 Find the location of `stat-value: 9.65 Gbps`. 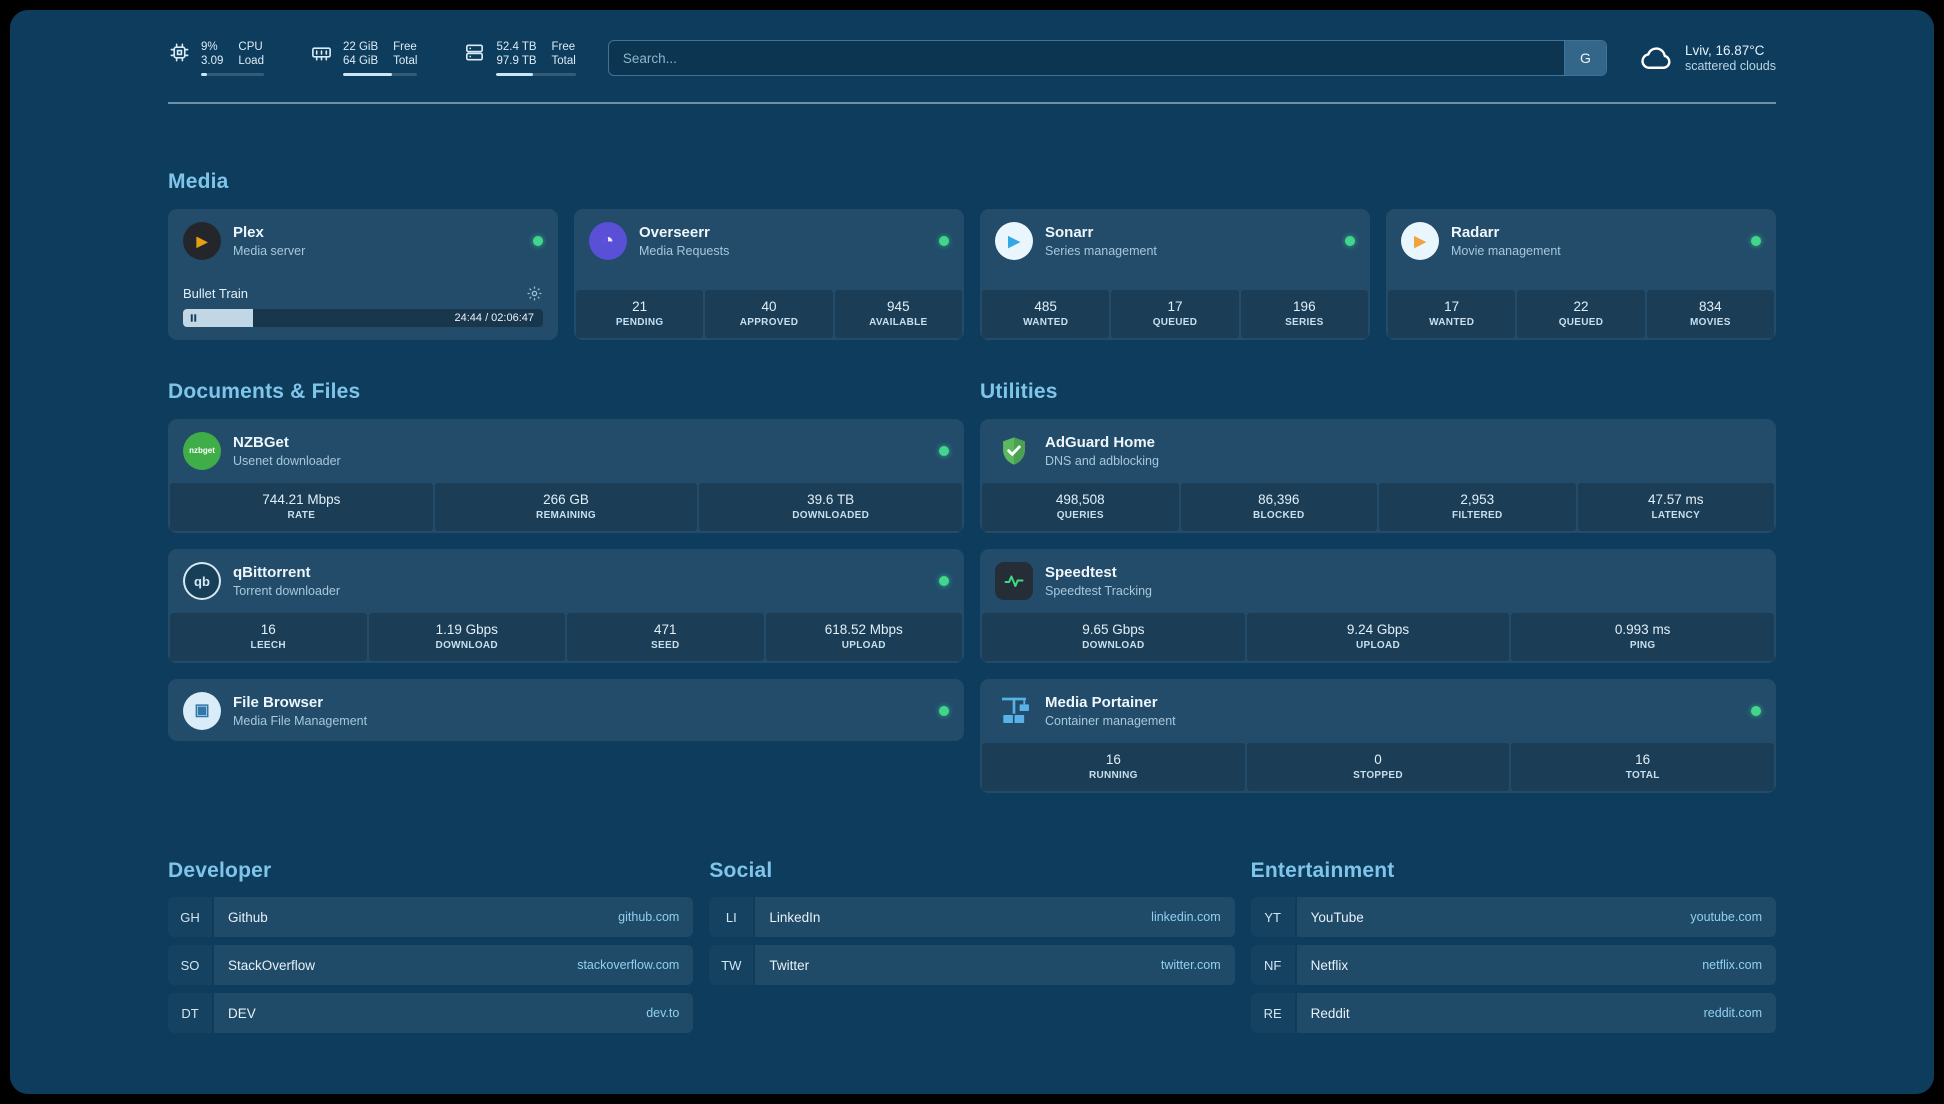

stat-value: 9.65 Gbps is located at coordinates (1113, 629).